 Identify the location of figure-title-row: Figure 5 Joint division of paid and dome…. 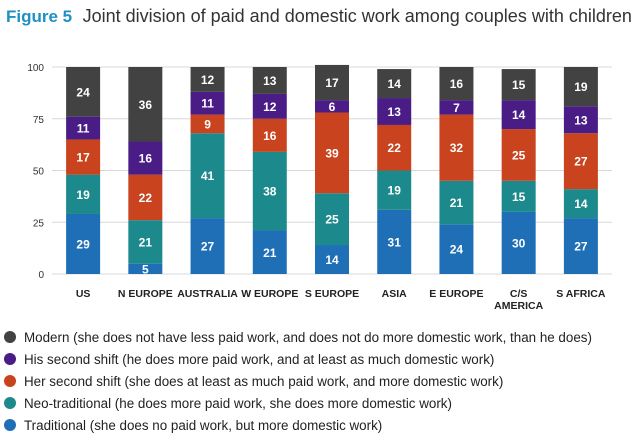
(321, 21).